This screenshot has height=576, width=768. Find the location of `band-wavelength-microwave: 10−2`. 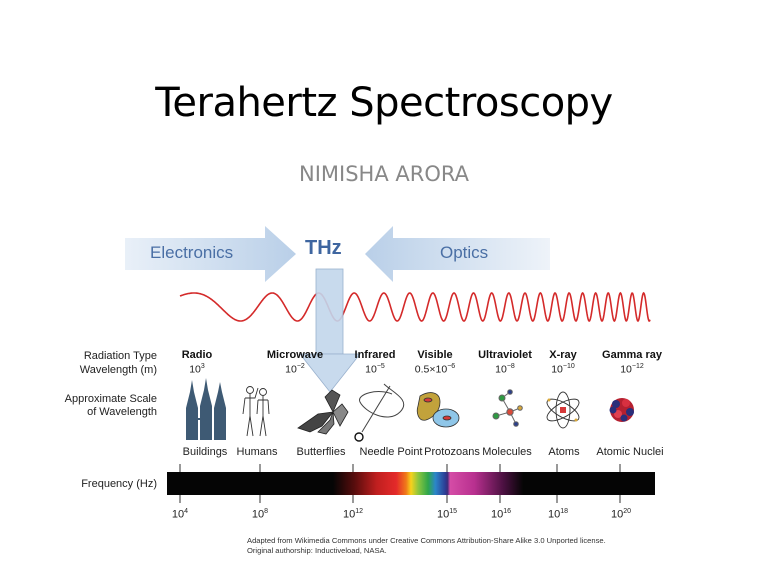

band-wavelength-microwave: 10−2 is located at coordinates (295, 369).